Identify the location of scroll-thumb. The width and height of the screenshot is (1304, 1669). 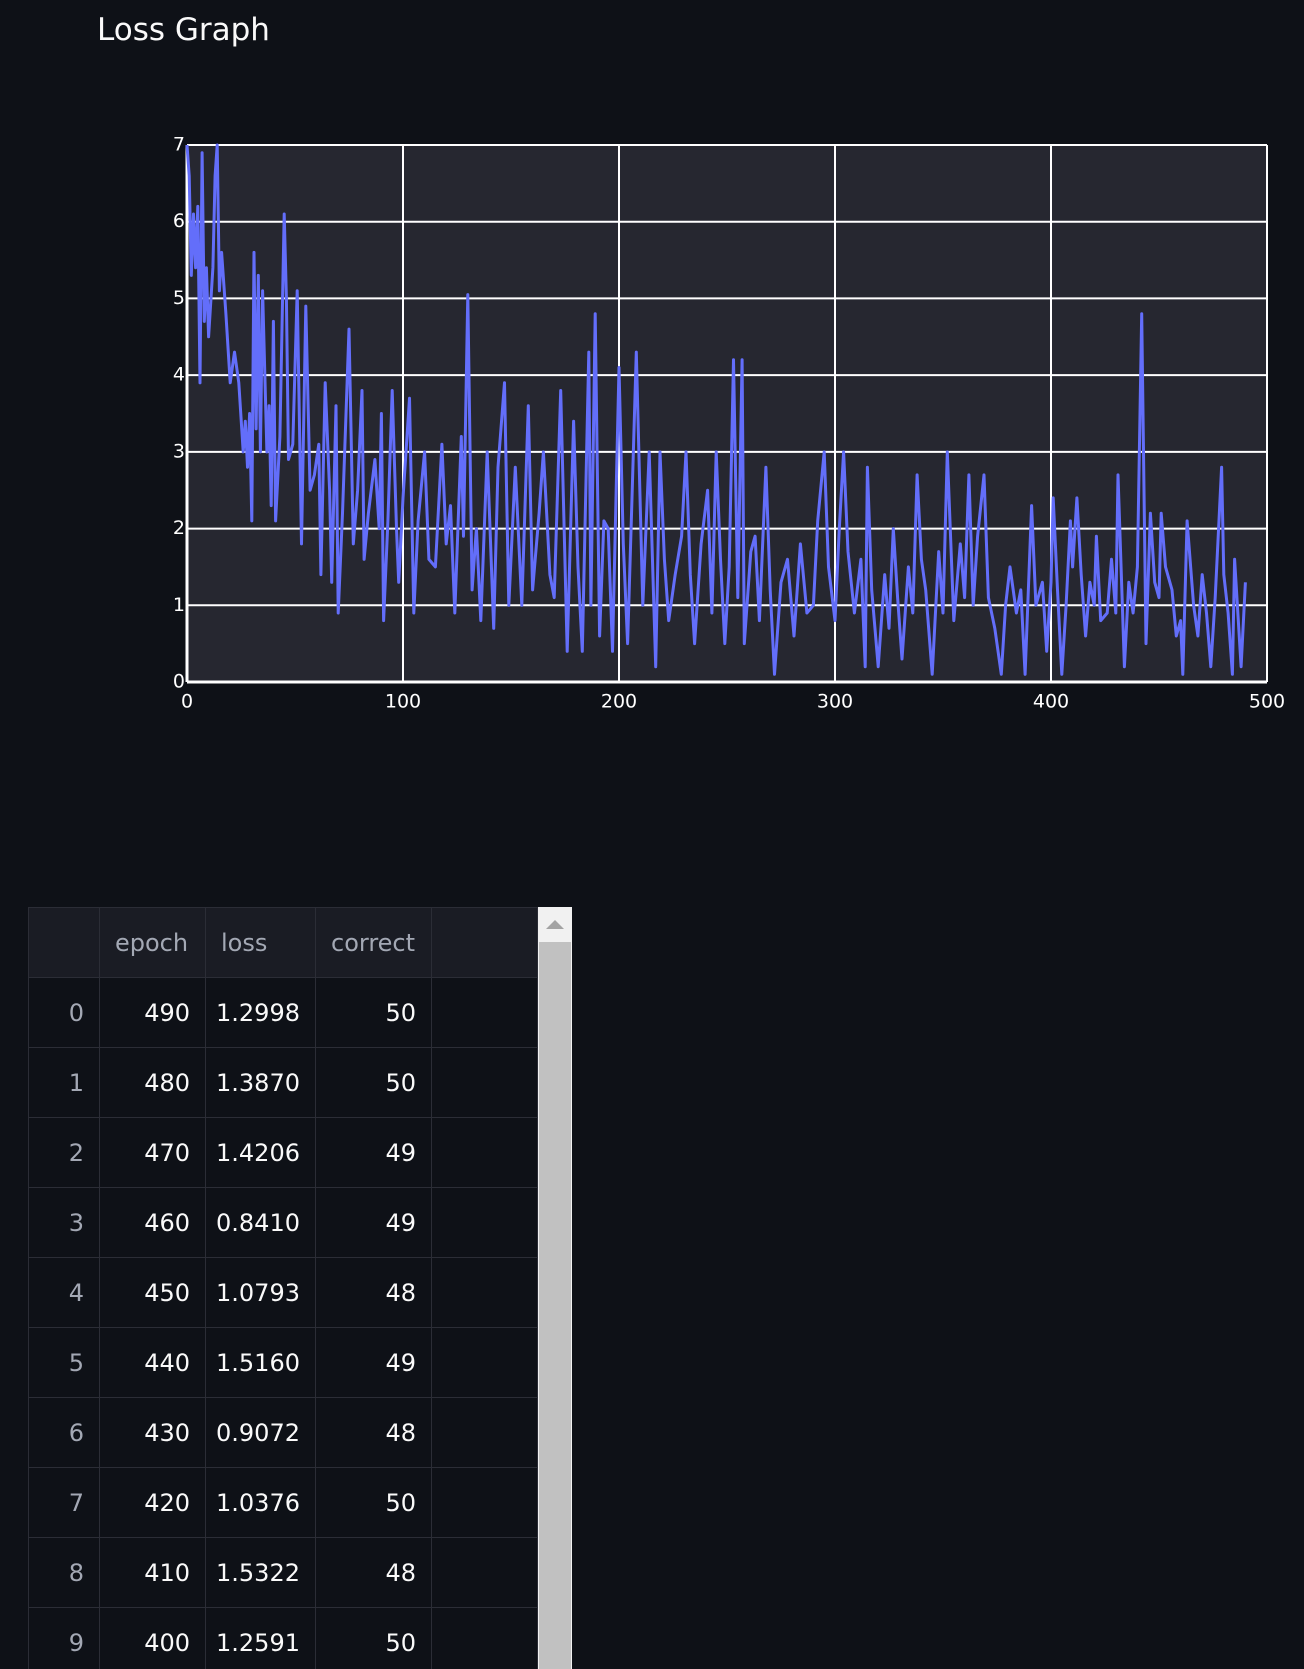
(555, 1305).